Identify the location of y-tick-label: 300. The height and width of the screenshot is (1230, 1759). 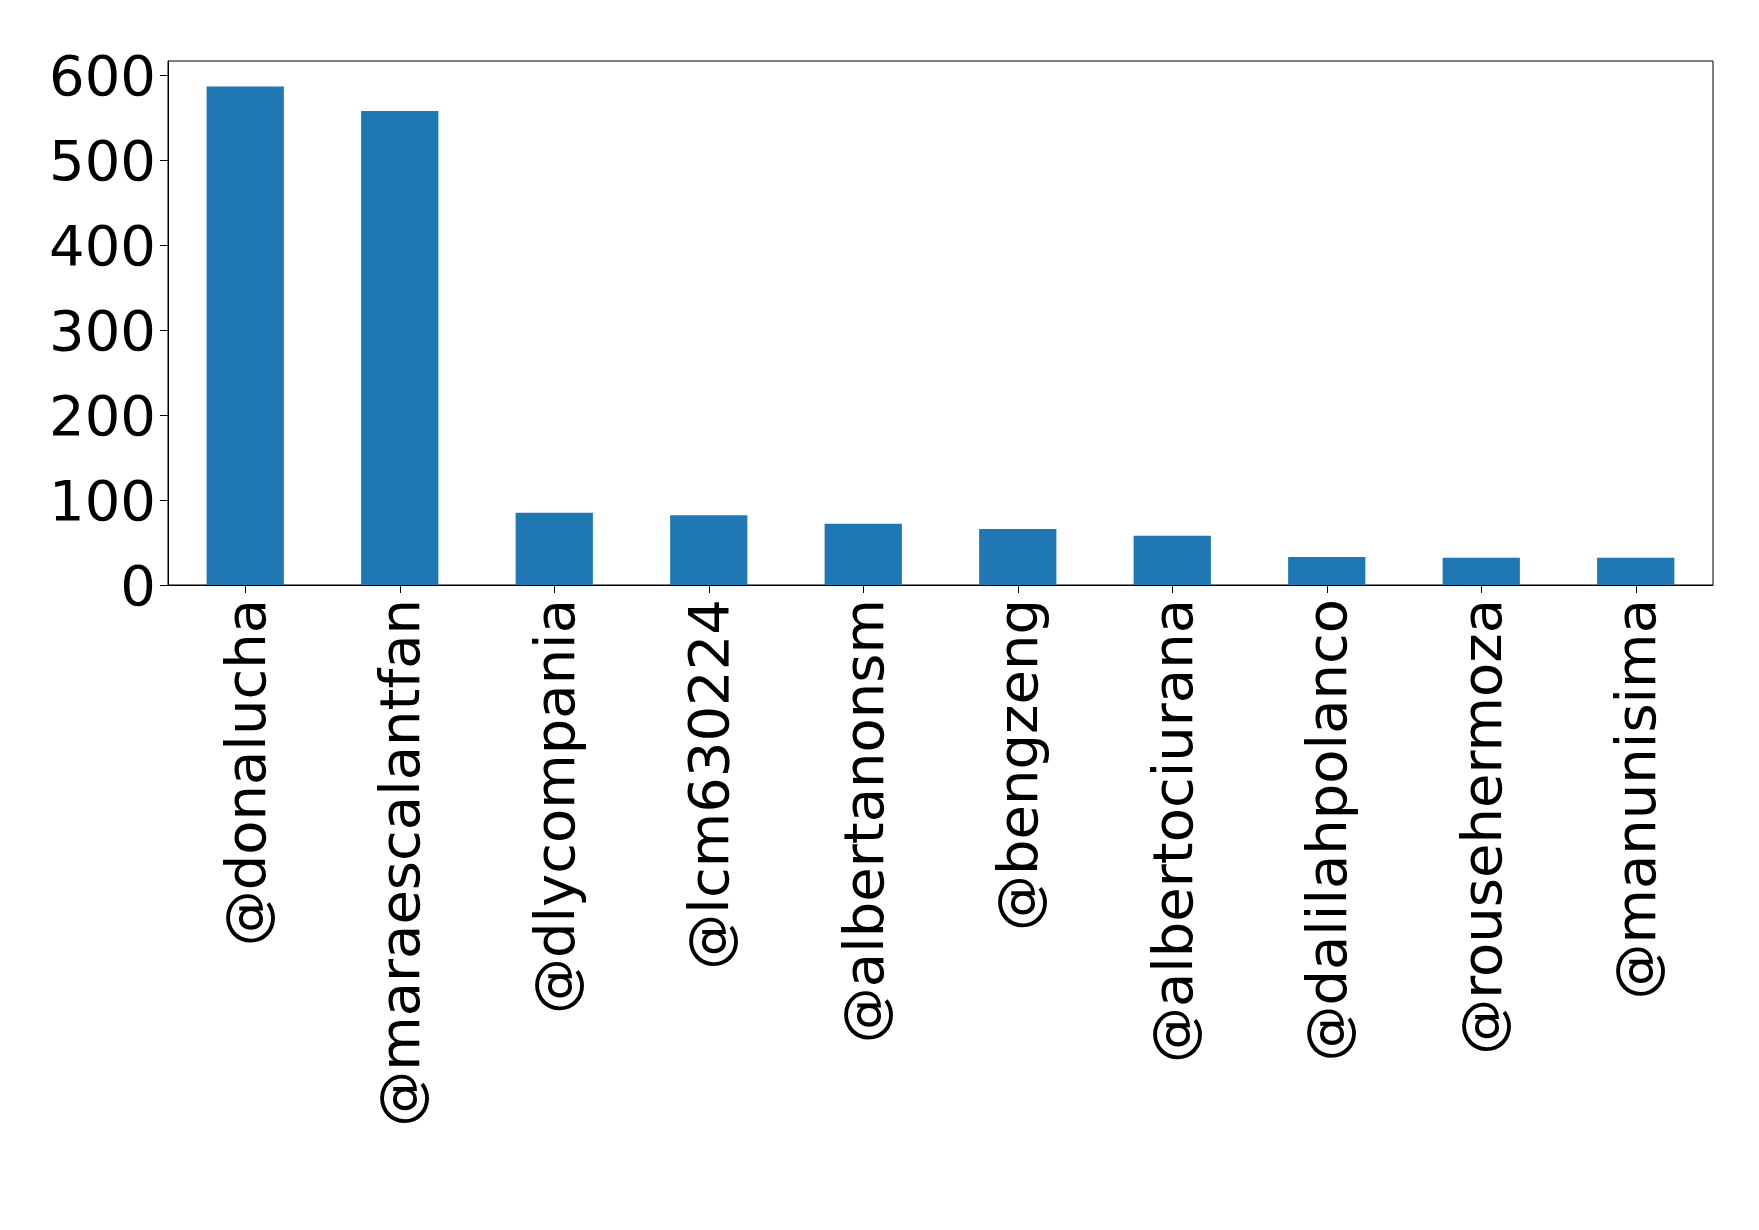
(102, 330).